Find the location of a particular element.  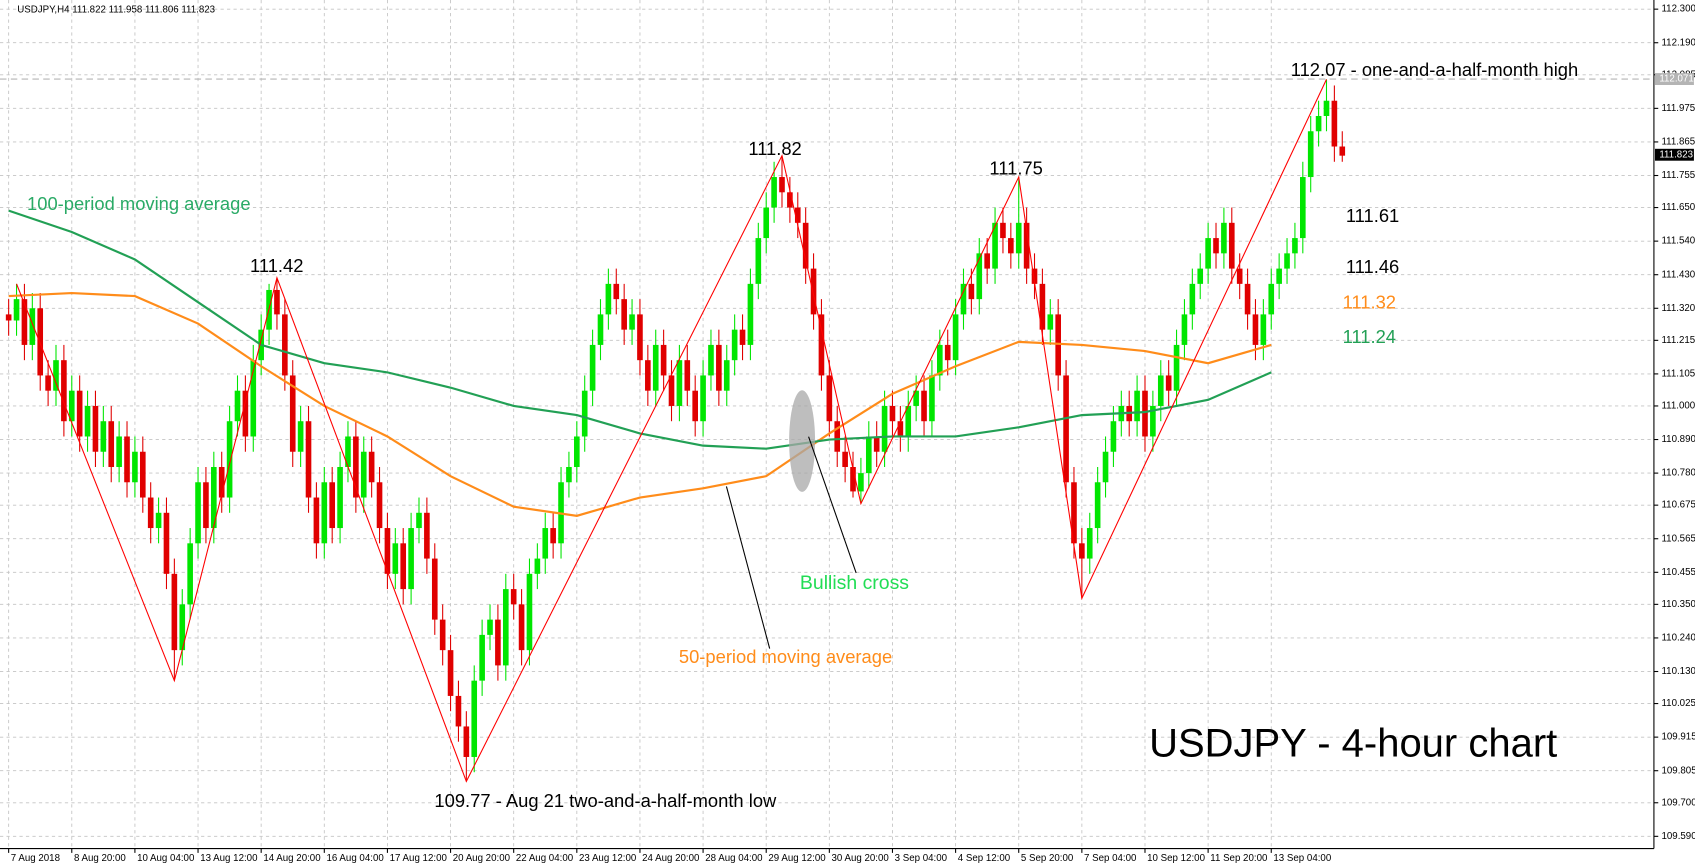

axis-background is located at coordinates (1674, 434).